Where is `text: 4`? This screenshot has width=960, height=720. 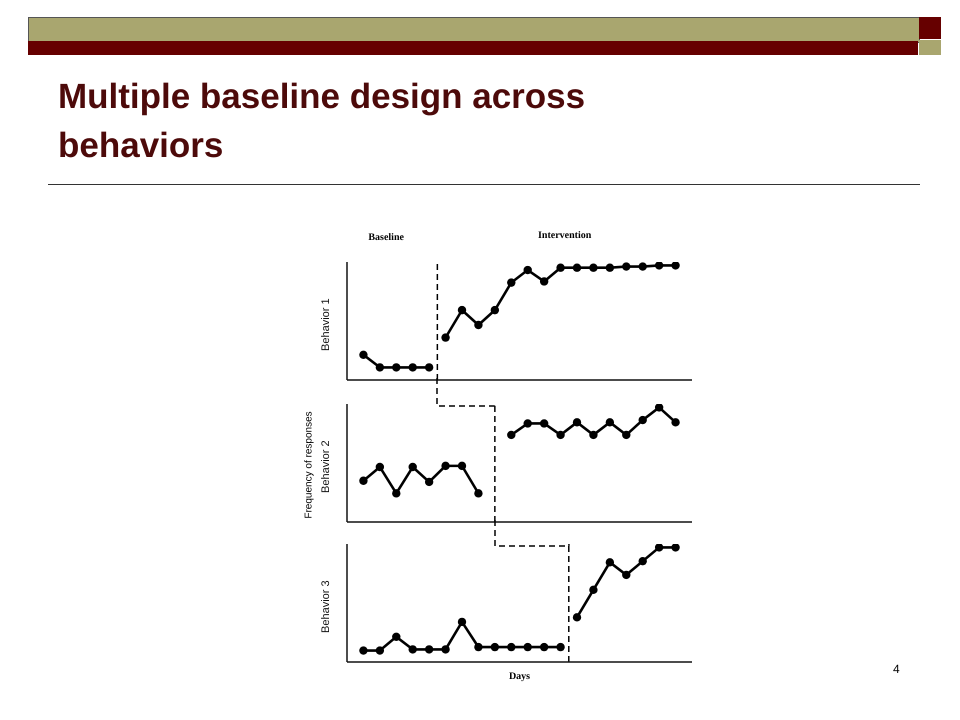 text: 4 is located at coordinates (896, 669).